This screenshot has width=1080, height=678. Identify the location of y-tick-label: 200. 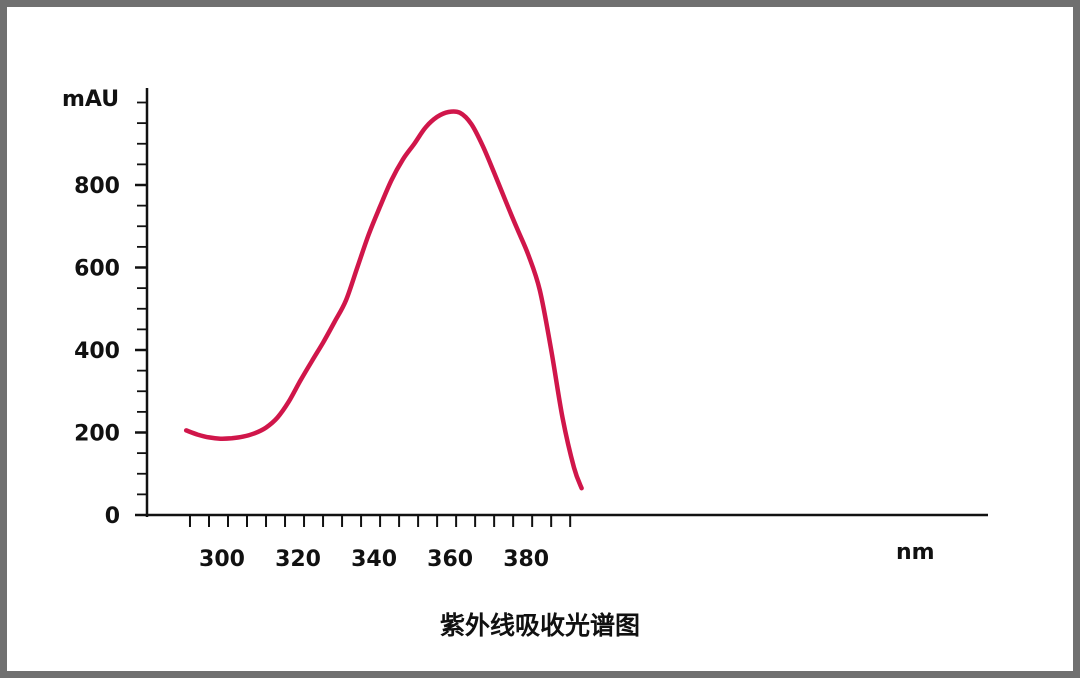
(97, 434).